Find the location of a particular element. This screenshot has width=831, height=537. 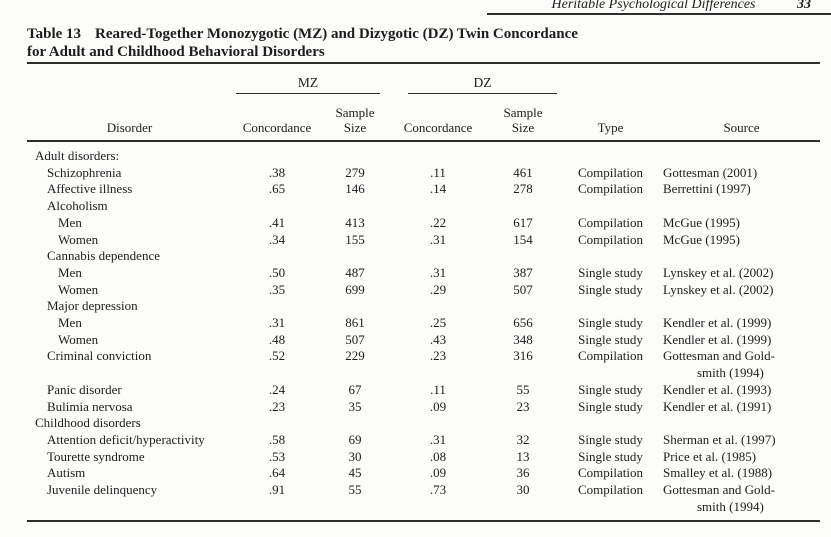

mz-sample-size-cell: 35 is located at coordinates (355, 406).